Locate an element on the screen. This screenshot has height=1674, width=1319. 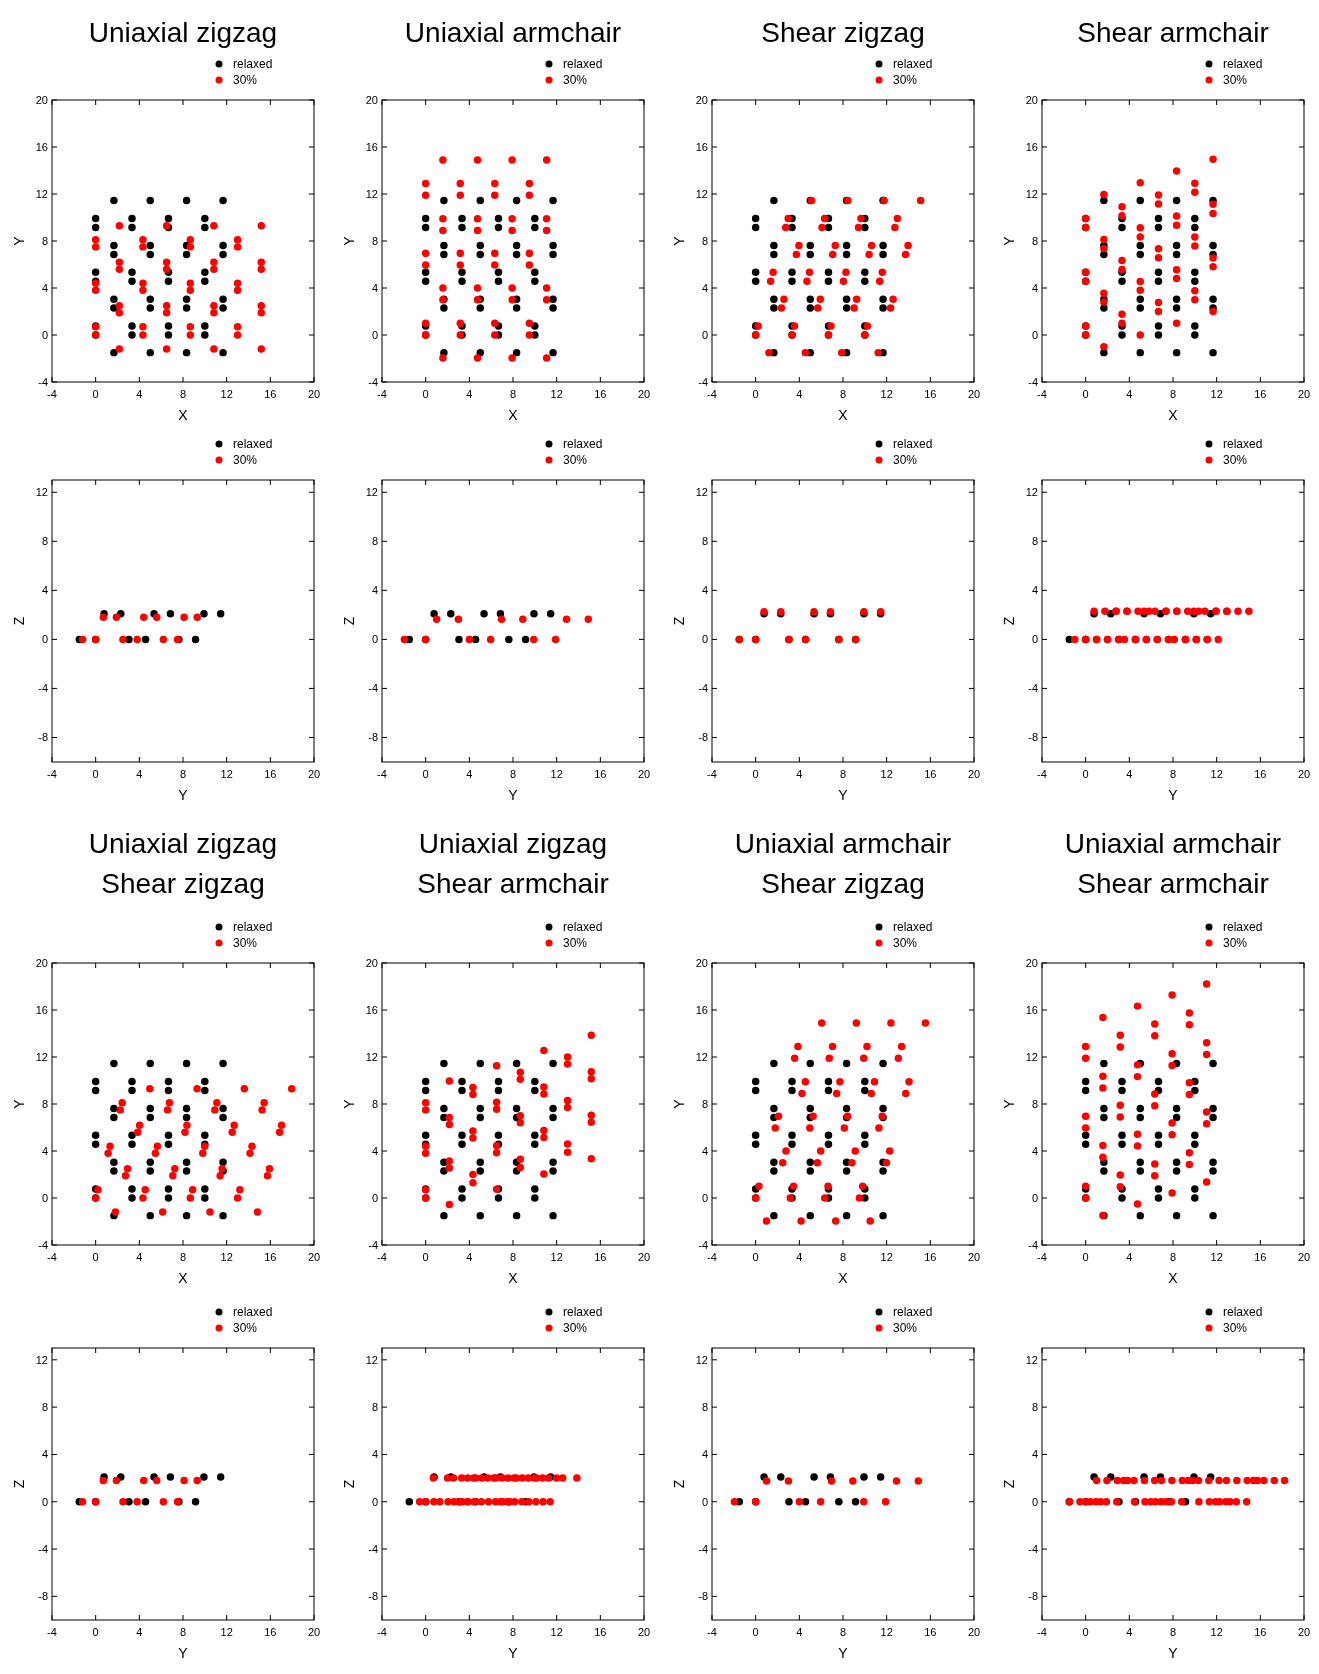
x-axis-title: X is located at coordinates (1173, 1278).